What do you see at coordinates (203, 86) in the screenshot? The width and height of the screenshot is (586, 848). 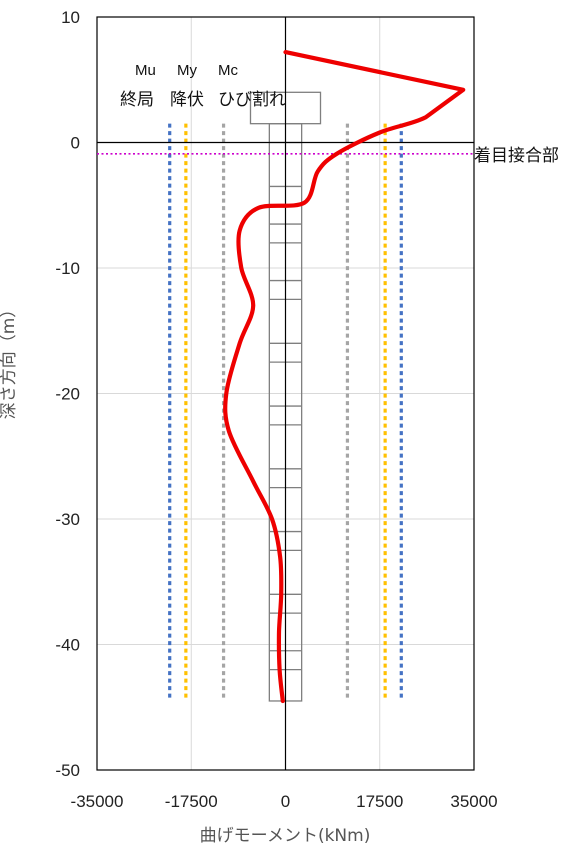 I see `limit-labels: Mu 終局 My 降伏 Mc ひび割れ` at bounding box center [203, 86].